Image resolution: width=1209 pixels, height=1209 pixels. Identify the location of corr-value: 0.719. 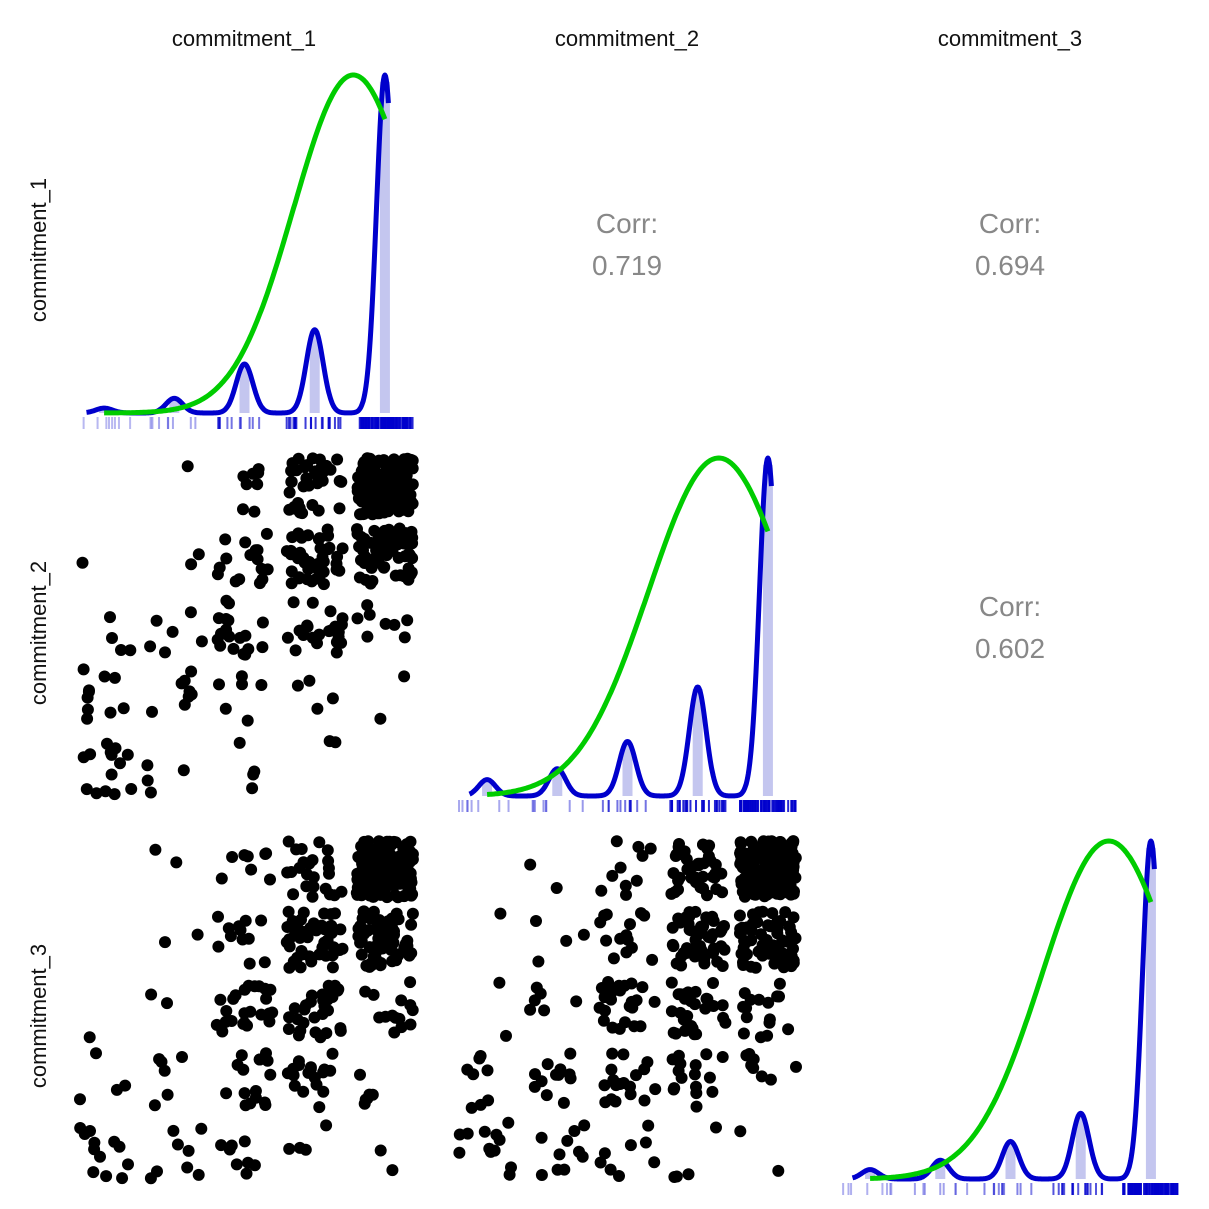
(627, 265).